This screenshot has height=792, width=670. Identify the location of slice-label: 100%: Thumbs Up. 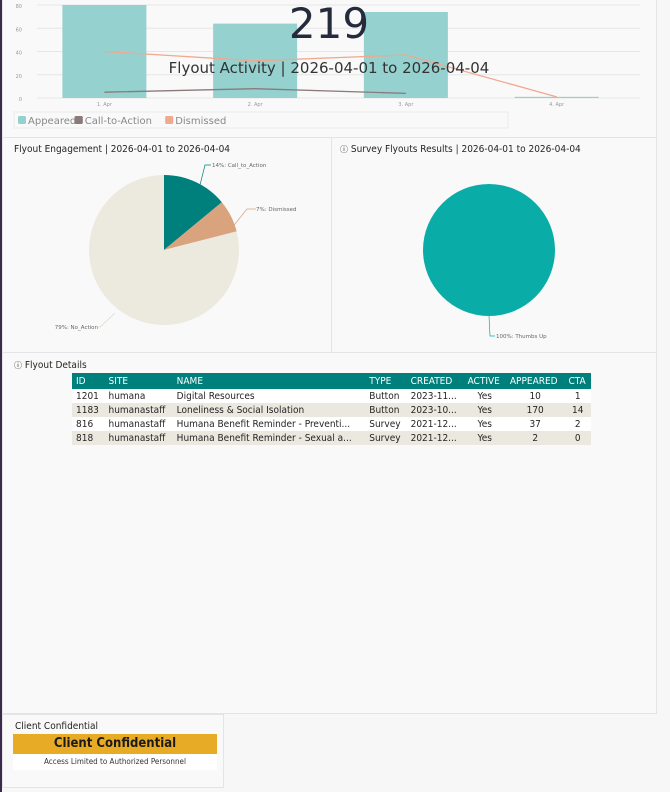
(521, 337).